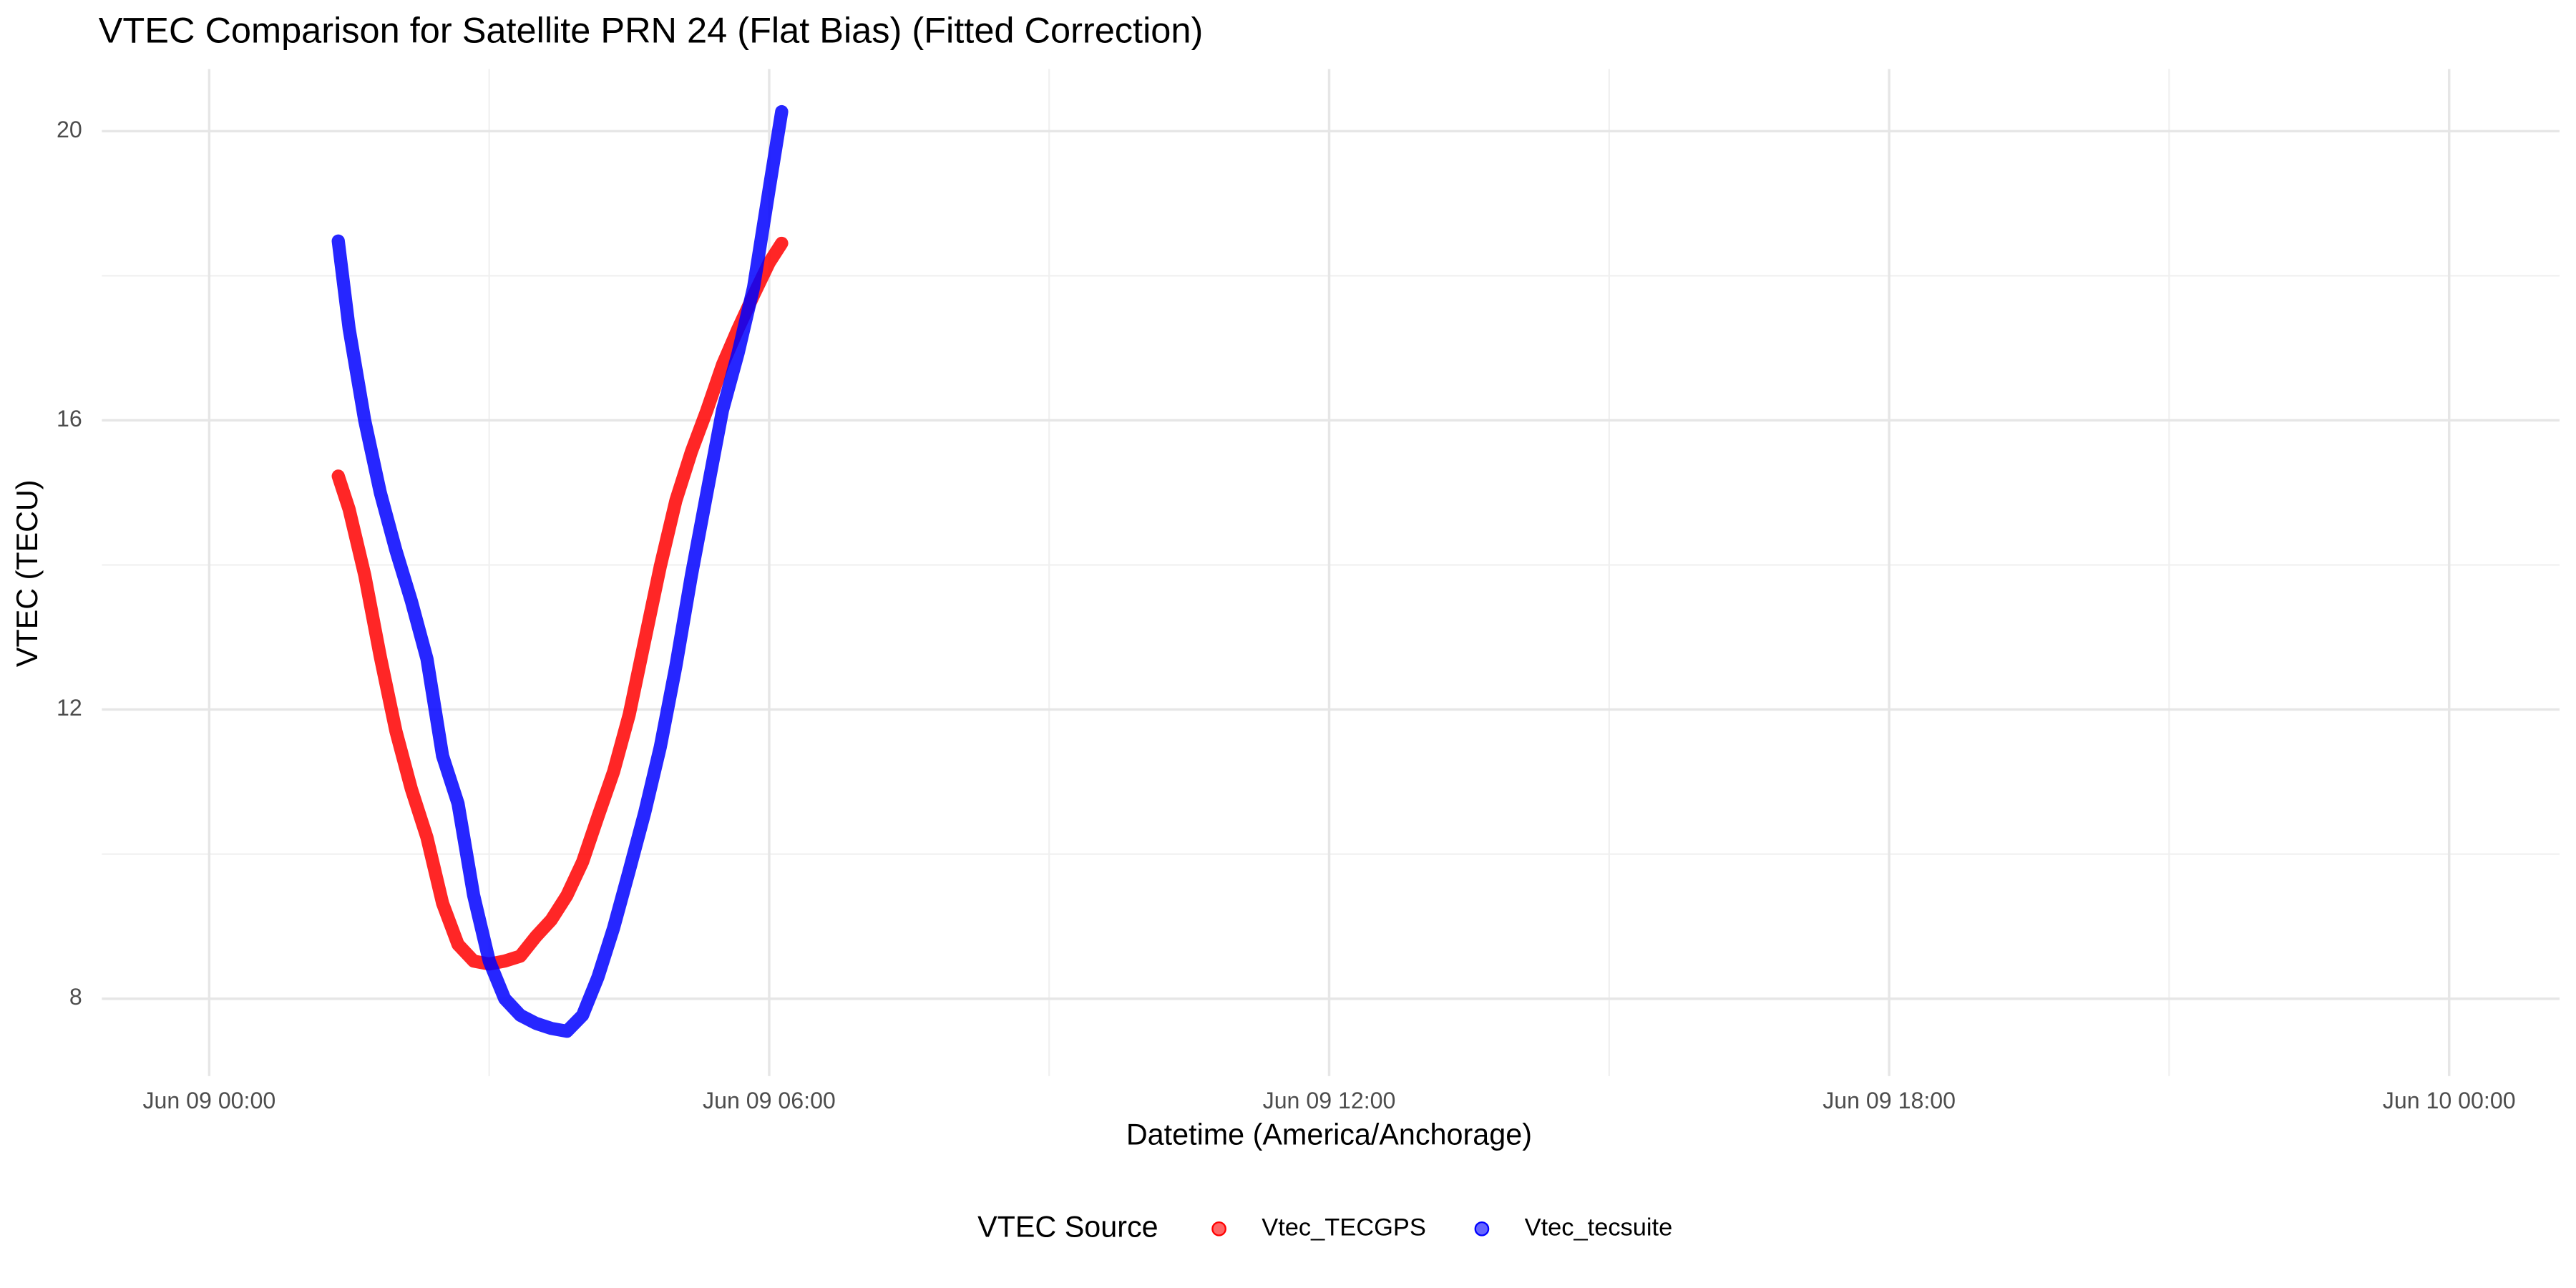 The width and height of the screenshot is (2576, 1288). I want to click on x-tick-label: Jun 09 06:00, so click(769, 1100).